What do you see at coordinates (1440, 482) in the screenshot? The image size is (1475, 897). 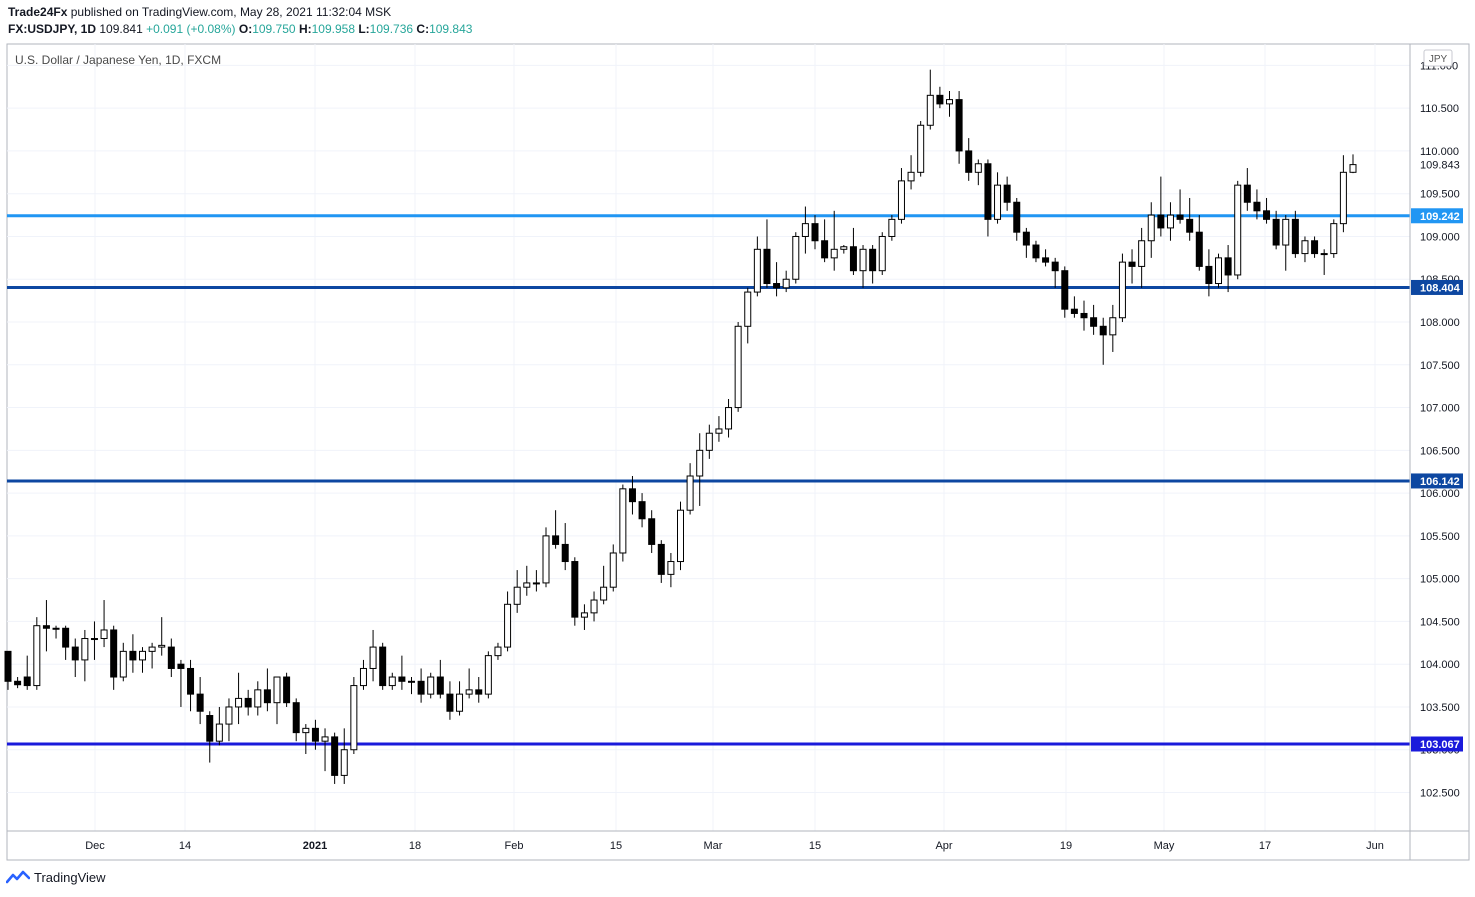 I see `level-price-label: 106.142` at bounding box center [1440, 482].